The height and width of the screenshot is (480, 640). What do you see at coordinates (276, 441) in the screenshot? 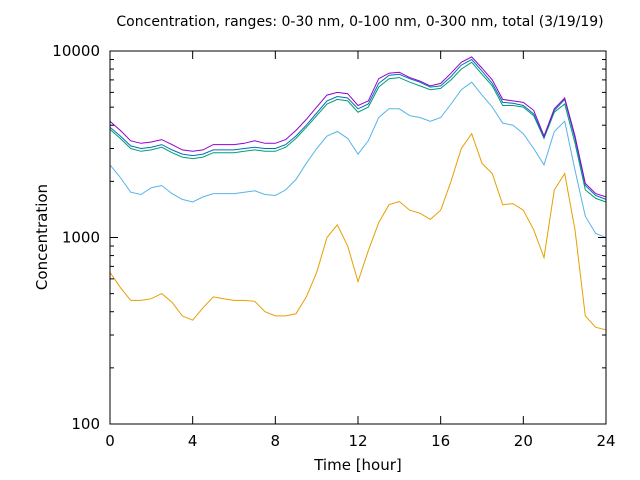
I see `x-tick-label: 8` at bounding box center [276, 441].